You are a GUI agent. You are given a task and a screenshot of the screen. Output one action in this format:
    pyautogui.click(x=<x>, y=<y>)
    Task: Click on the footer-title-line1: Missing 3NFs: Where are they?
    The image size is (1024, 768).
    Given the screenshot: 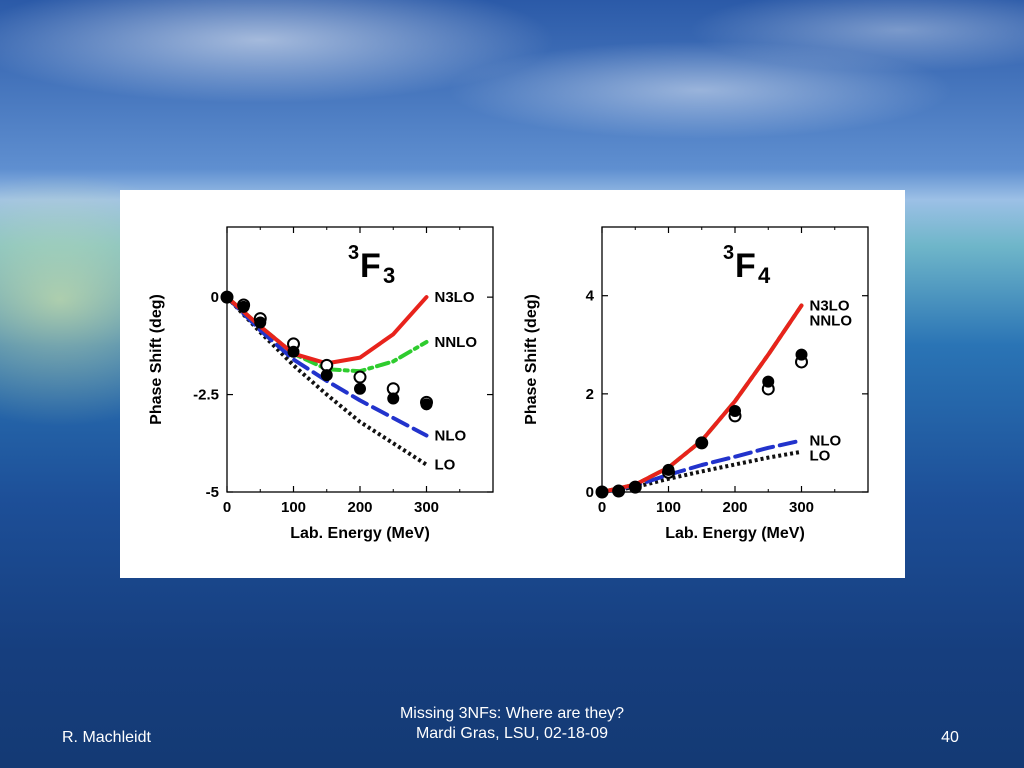 What is the action you would take?
    pyautogui.click(x=512, y=713)
    